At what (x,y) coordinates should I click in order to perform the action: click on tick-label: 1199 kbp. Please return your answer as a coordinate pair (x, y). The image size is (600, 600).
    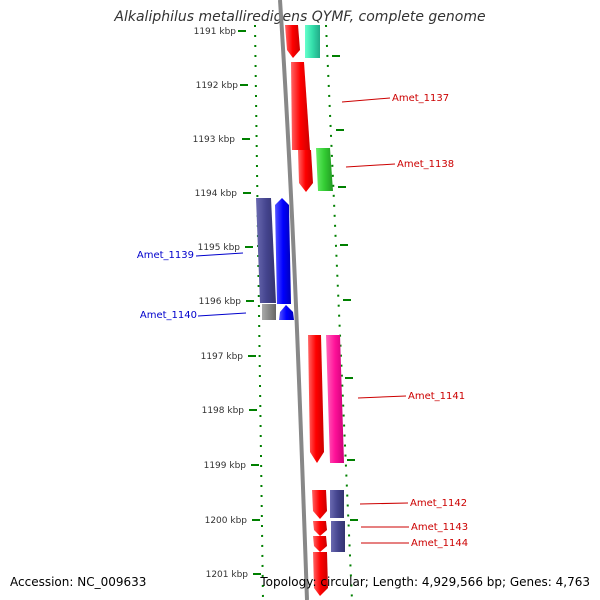
    Looking at the image, I should click on (225, 466).